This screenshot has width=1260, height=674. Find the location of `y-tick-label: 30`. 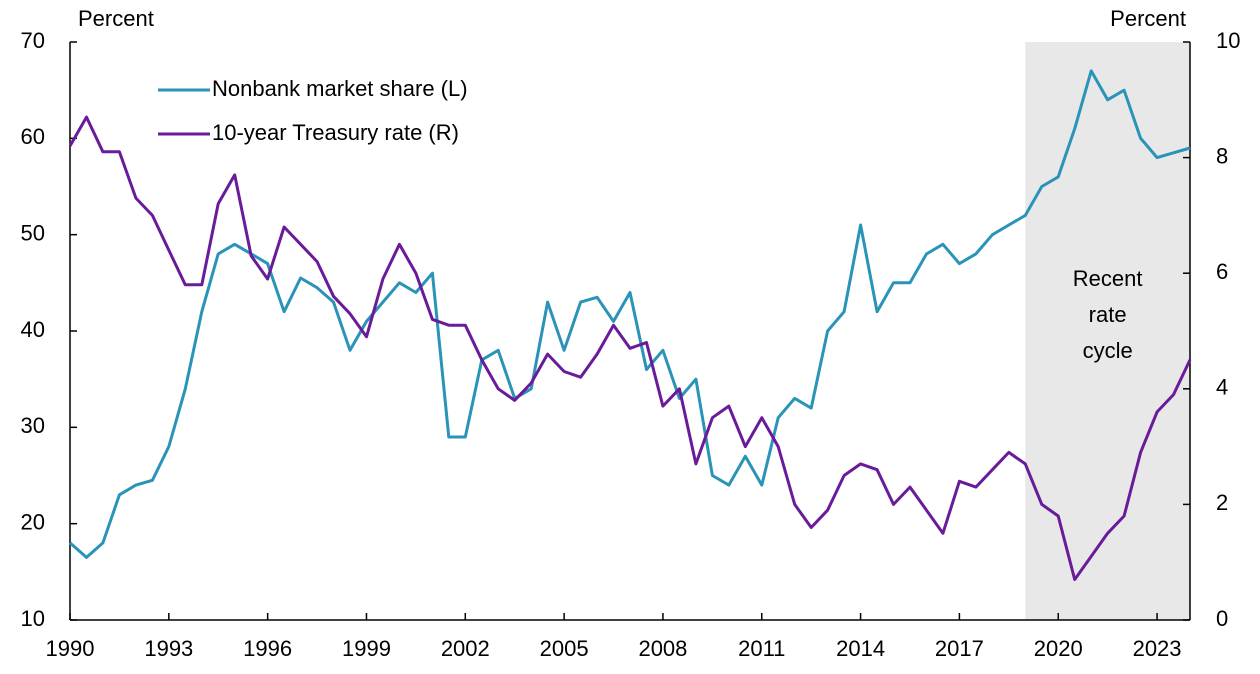

y-tick-label: 30 is located at coordinates (33, 425).